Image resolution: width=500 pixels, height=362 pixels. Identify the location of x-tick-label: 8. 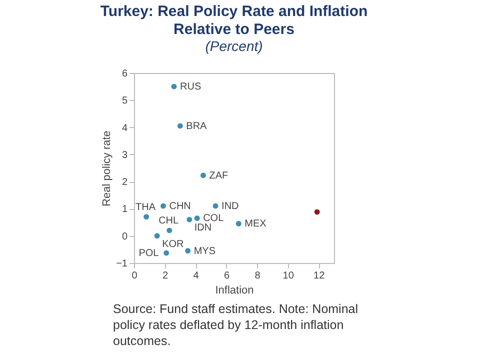
(257, 276).